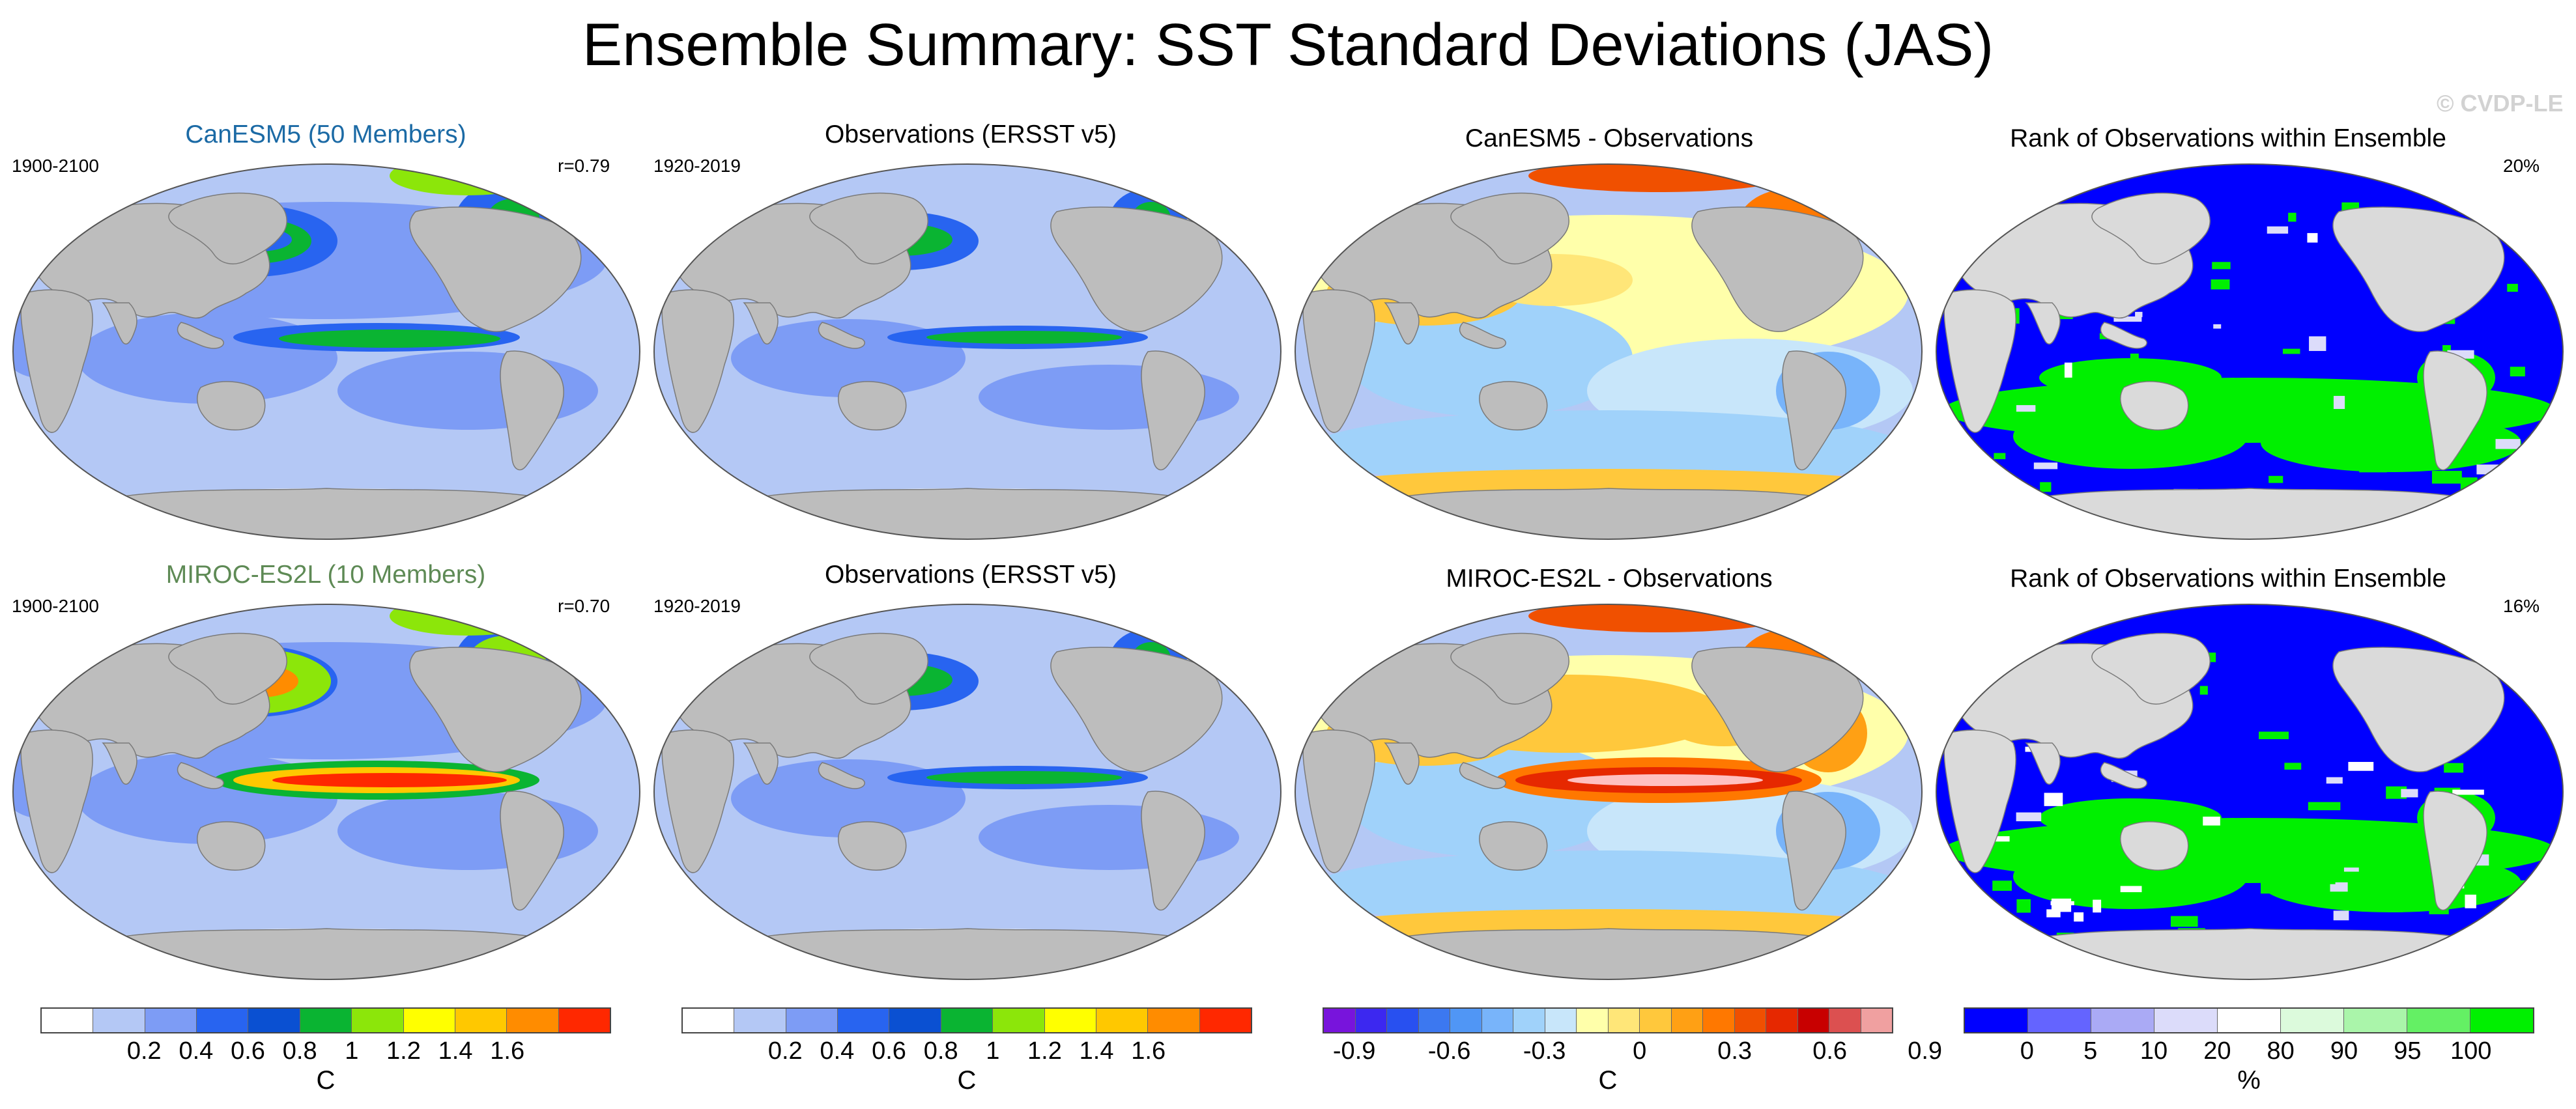  What do you see at coordinates (2249, 1081) in the screenshot?
I see `colorbar-unit: %` at bounding box center [2249, 1081].